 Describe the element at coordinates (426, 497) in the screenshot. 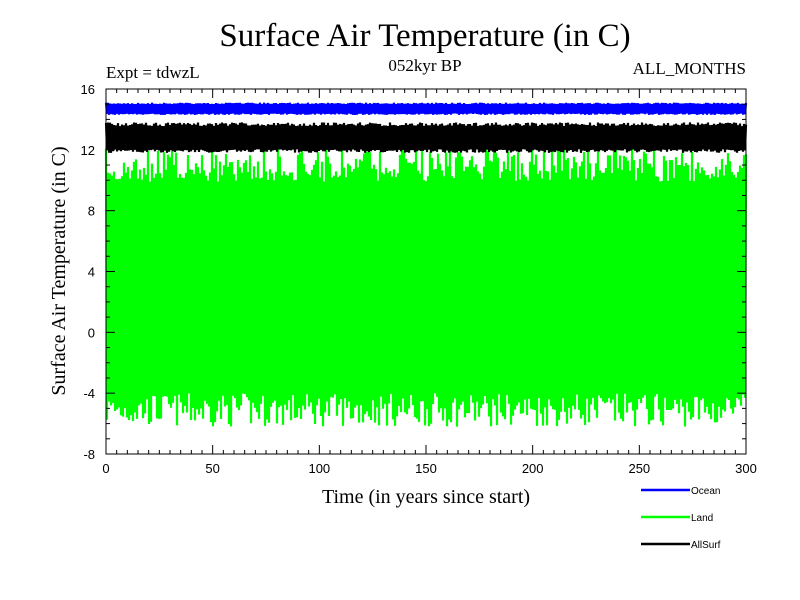

I see `x-axis-label: Time (in years since start)` at that location.